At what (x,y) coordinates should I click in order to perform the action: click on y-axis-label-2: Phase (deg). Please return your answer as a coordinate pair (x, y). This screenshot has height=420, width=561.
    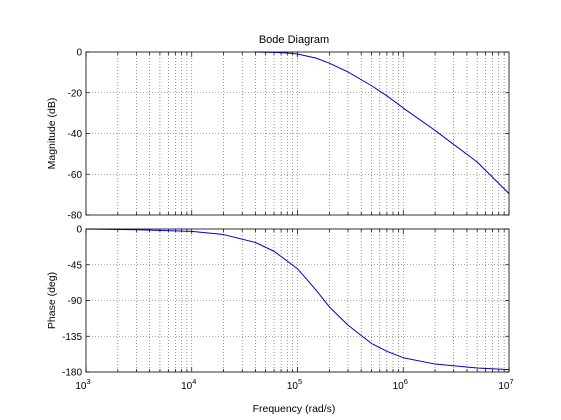
    Looking at the image, I should click on (52, 300).